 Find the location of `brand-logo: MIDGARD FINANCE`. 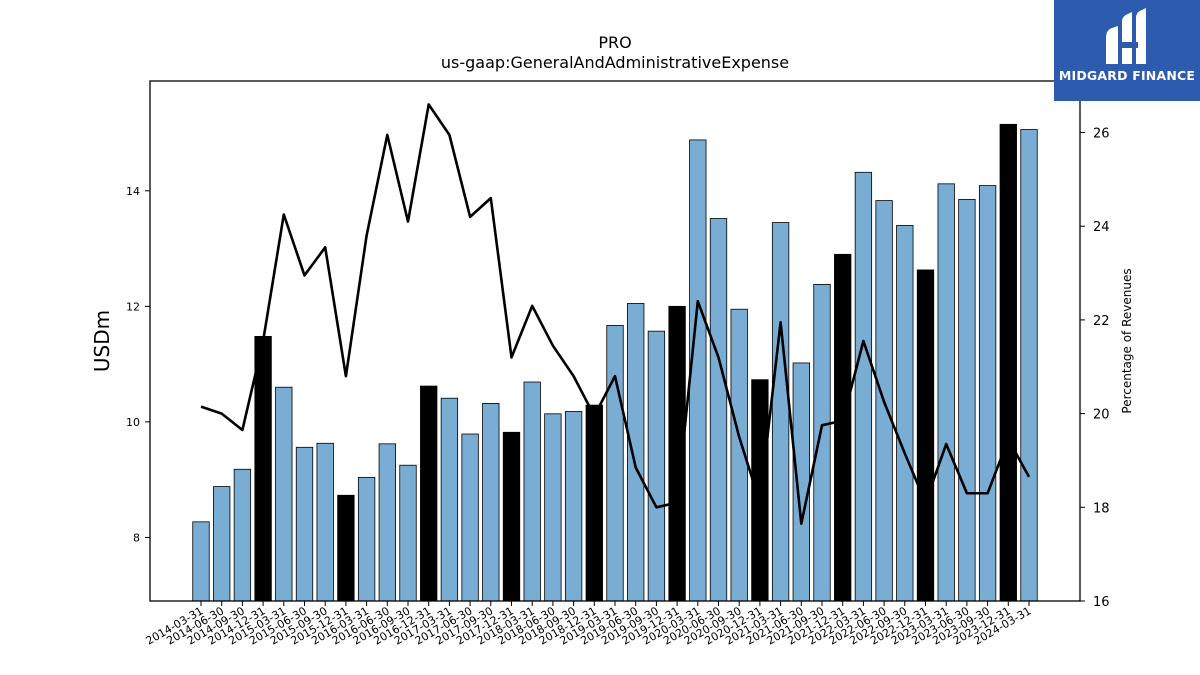

brand-logo: MIDGARD FINANCE is located at coordinates (1127, 50).